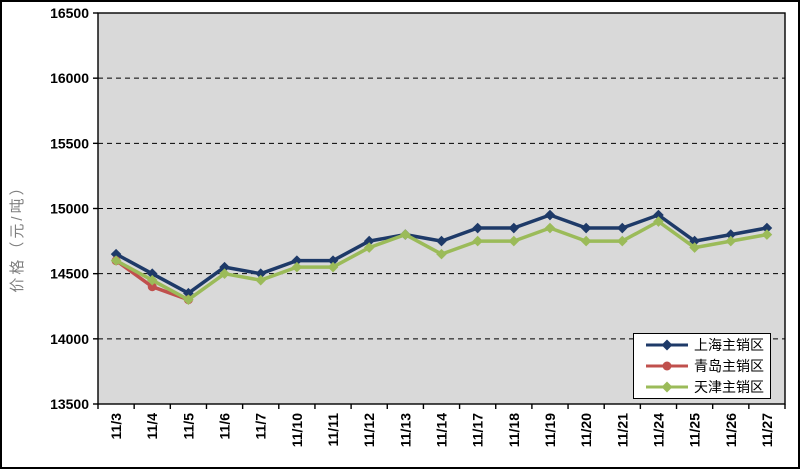  I want to click on data-point-circle, so click(152, 287).